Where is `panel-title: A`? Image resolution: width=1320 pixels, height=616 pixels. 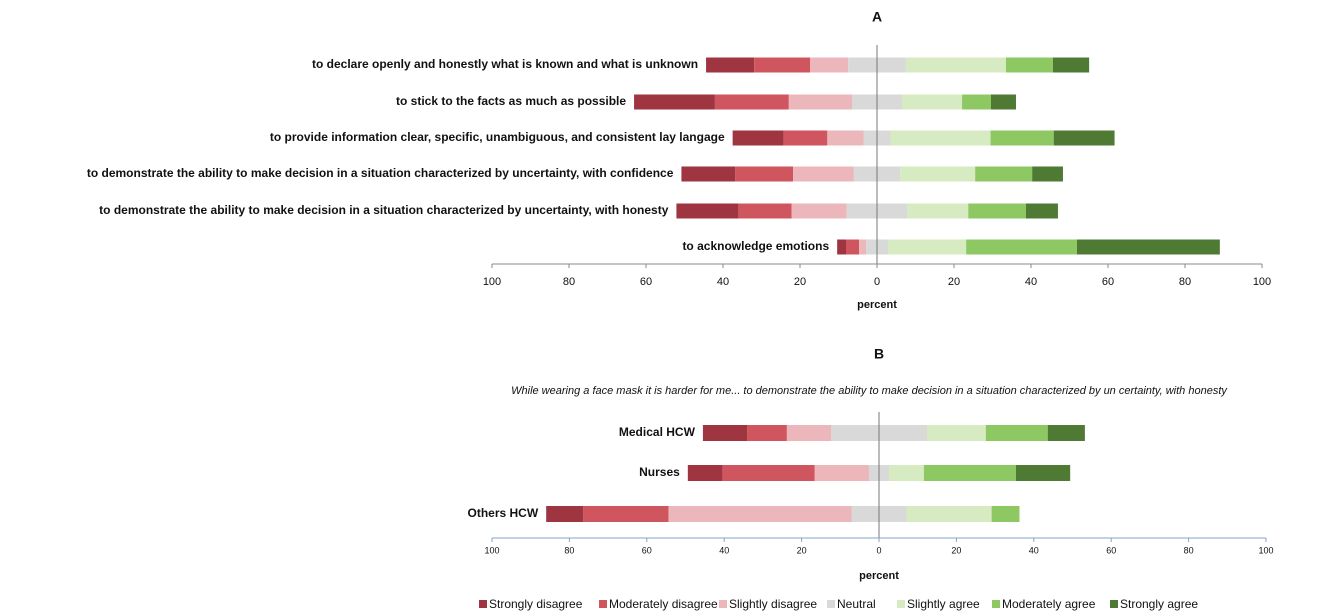
panel-title: A is located at coordinates (877, 17).